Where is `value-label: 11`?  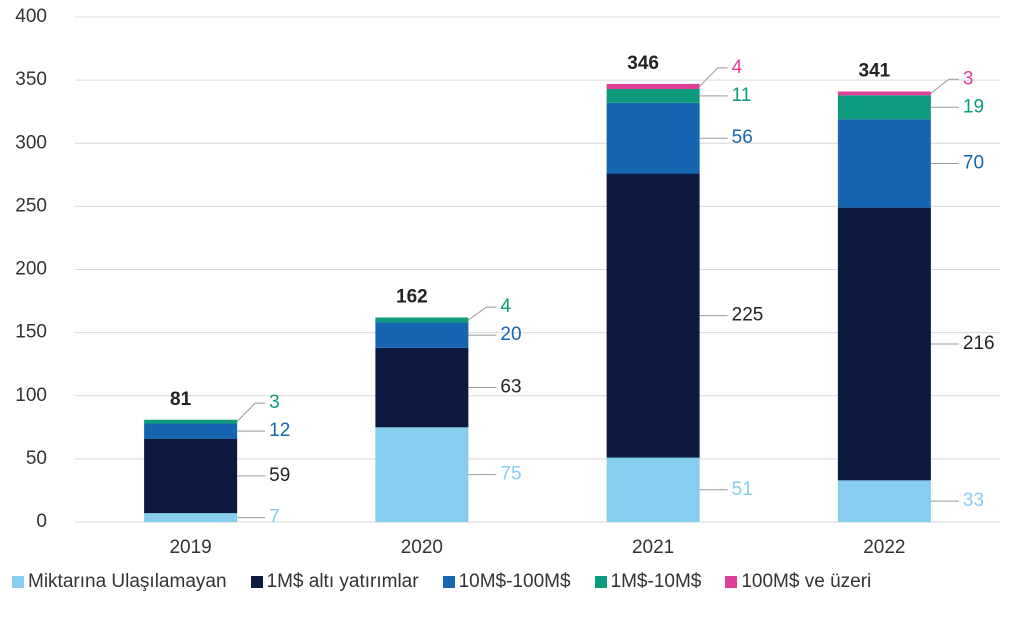 value-label: 11 is located at coordinates (742, 95).